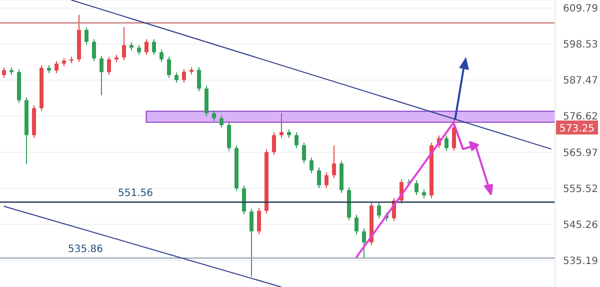  What do you see at coordinates (580, 117) in the screenshot?
I see `y-tick-label: 576.62` at bounding box center [580, 117].